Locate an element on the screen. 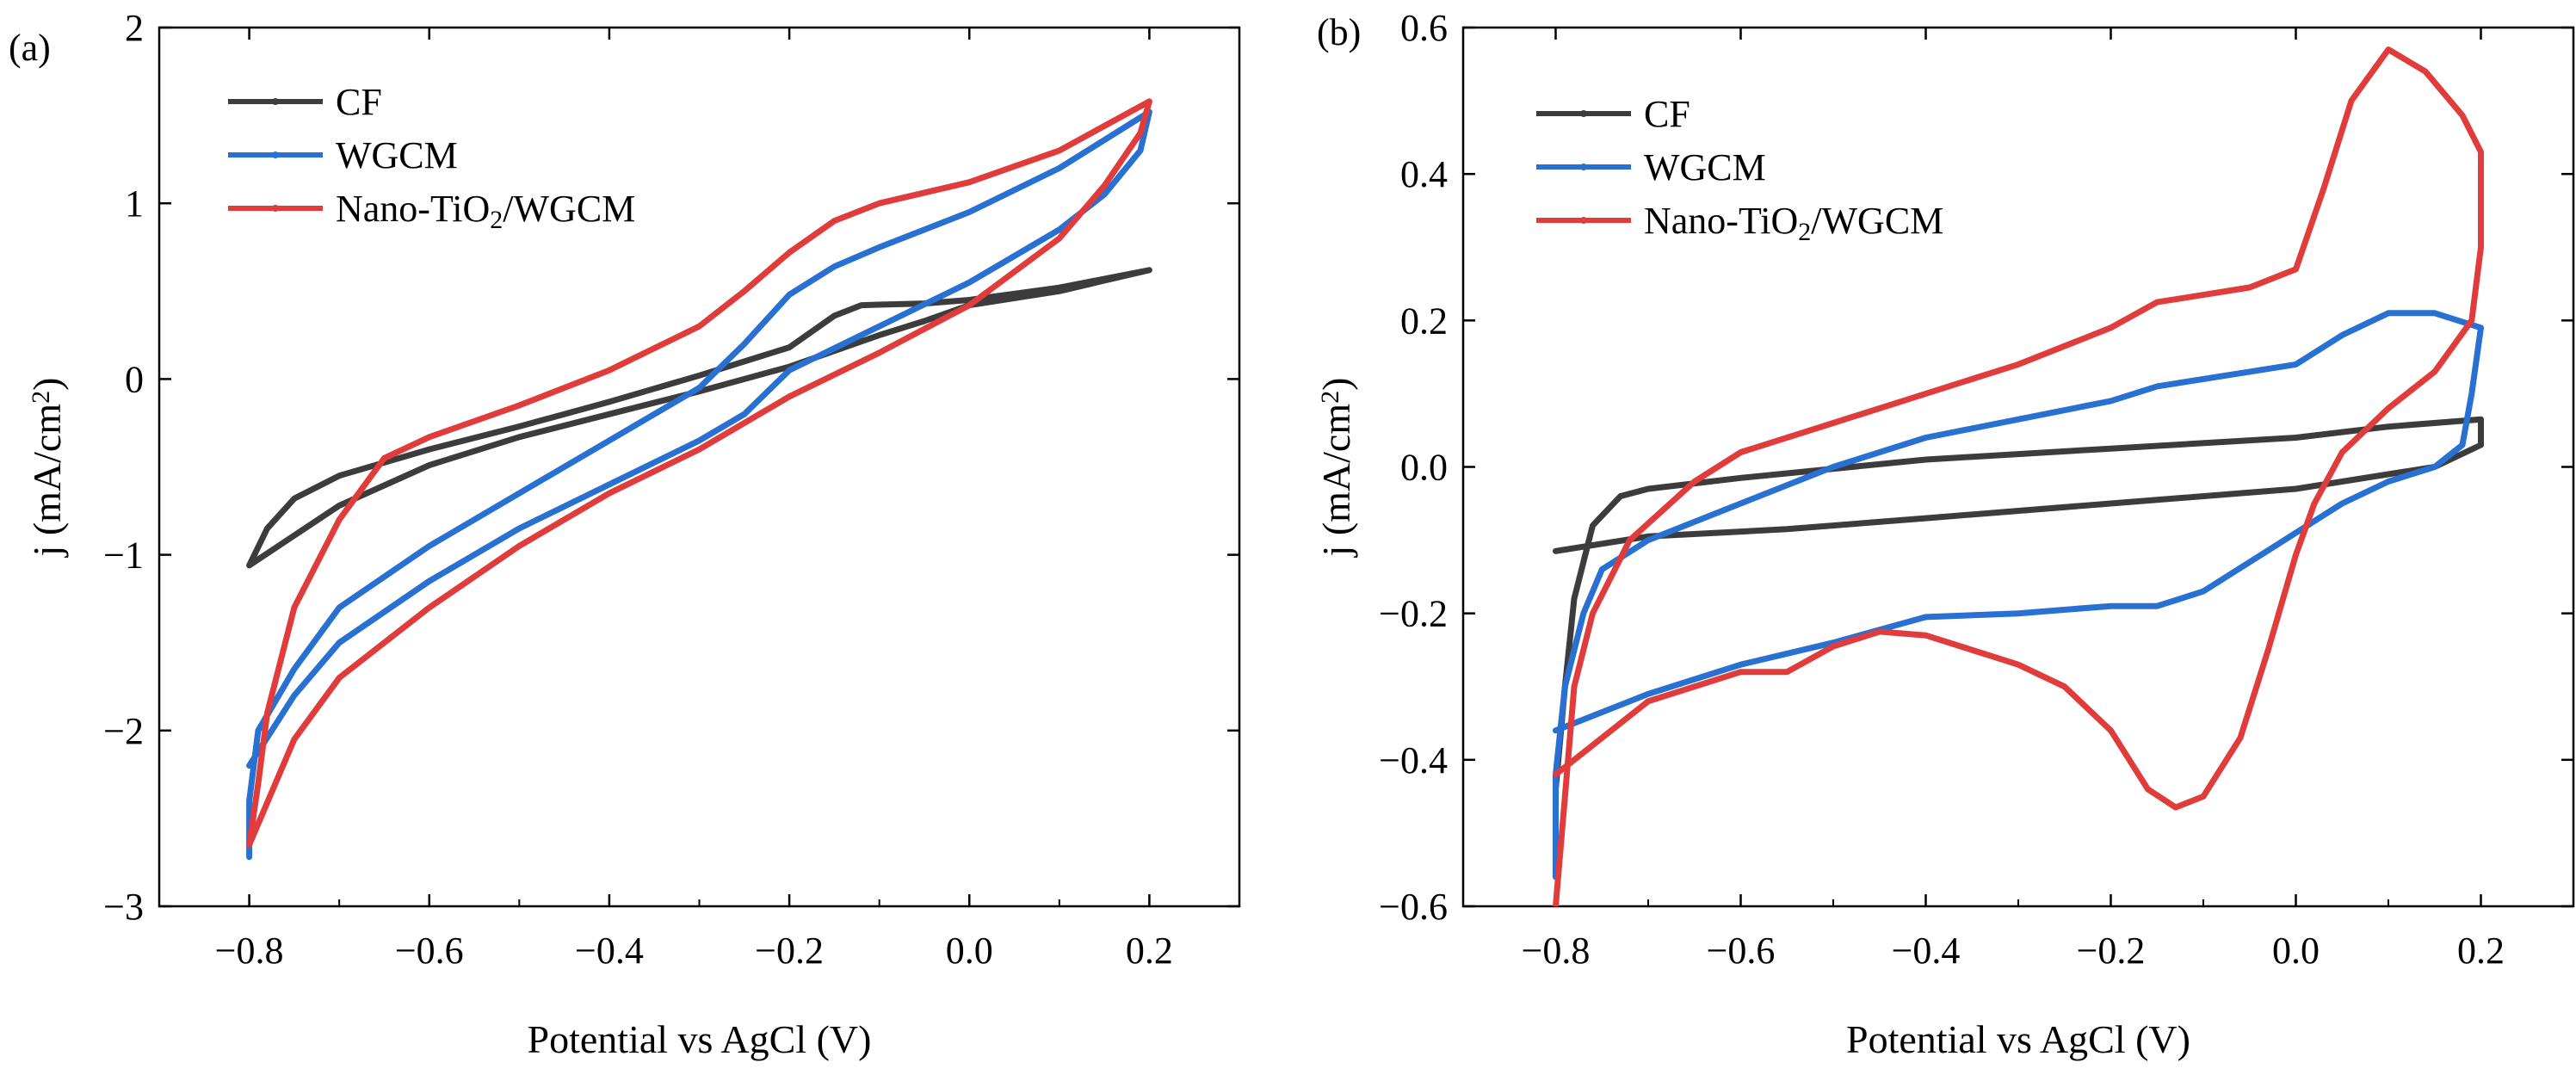 This screenshot has height=1081, width=2576. panel-label: (a) is located at coordinates (30, 48).